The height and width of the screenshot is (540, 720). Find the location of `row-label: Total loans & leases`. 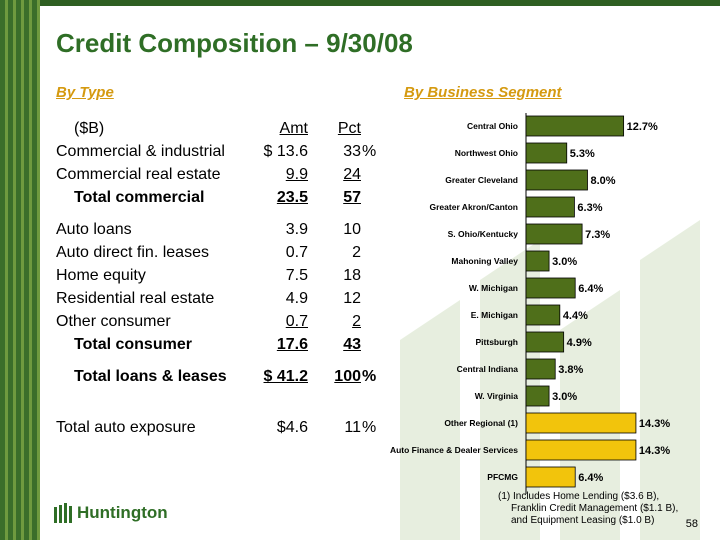

row-label: Total loans & leases is located at coordinates (150, 376).